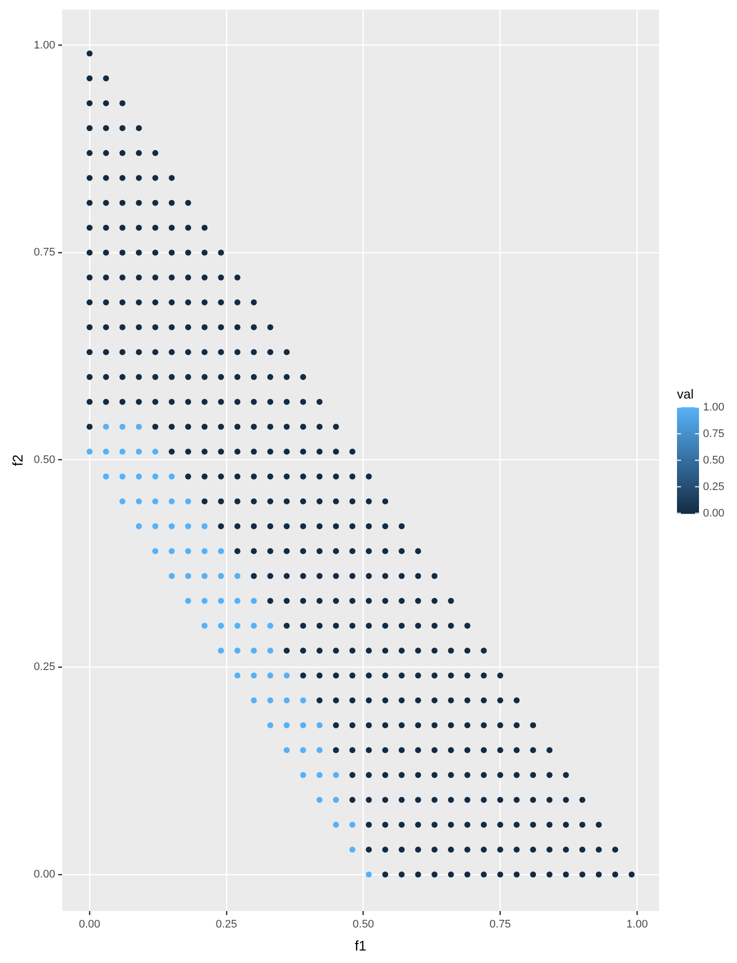 The width and height of the screenshot is (737, 963). What do you see at coordinates (713, 513) in the screenshot?
I see `color-bar-label: 0.00` at bounding box center [713, 513].